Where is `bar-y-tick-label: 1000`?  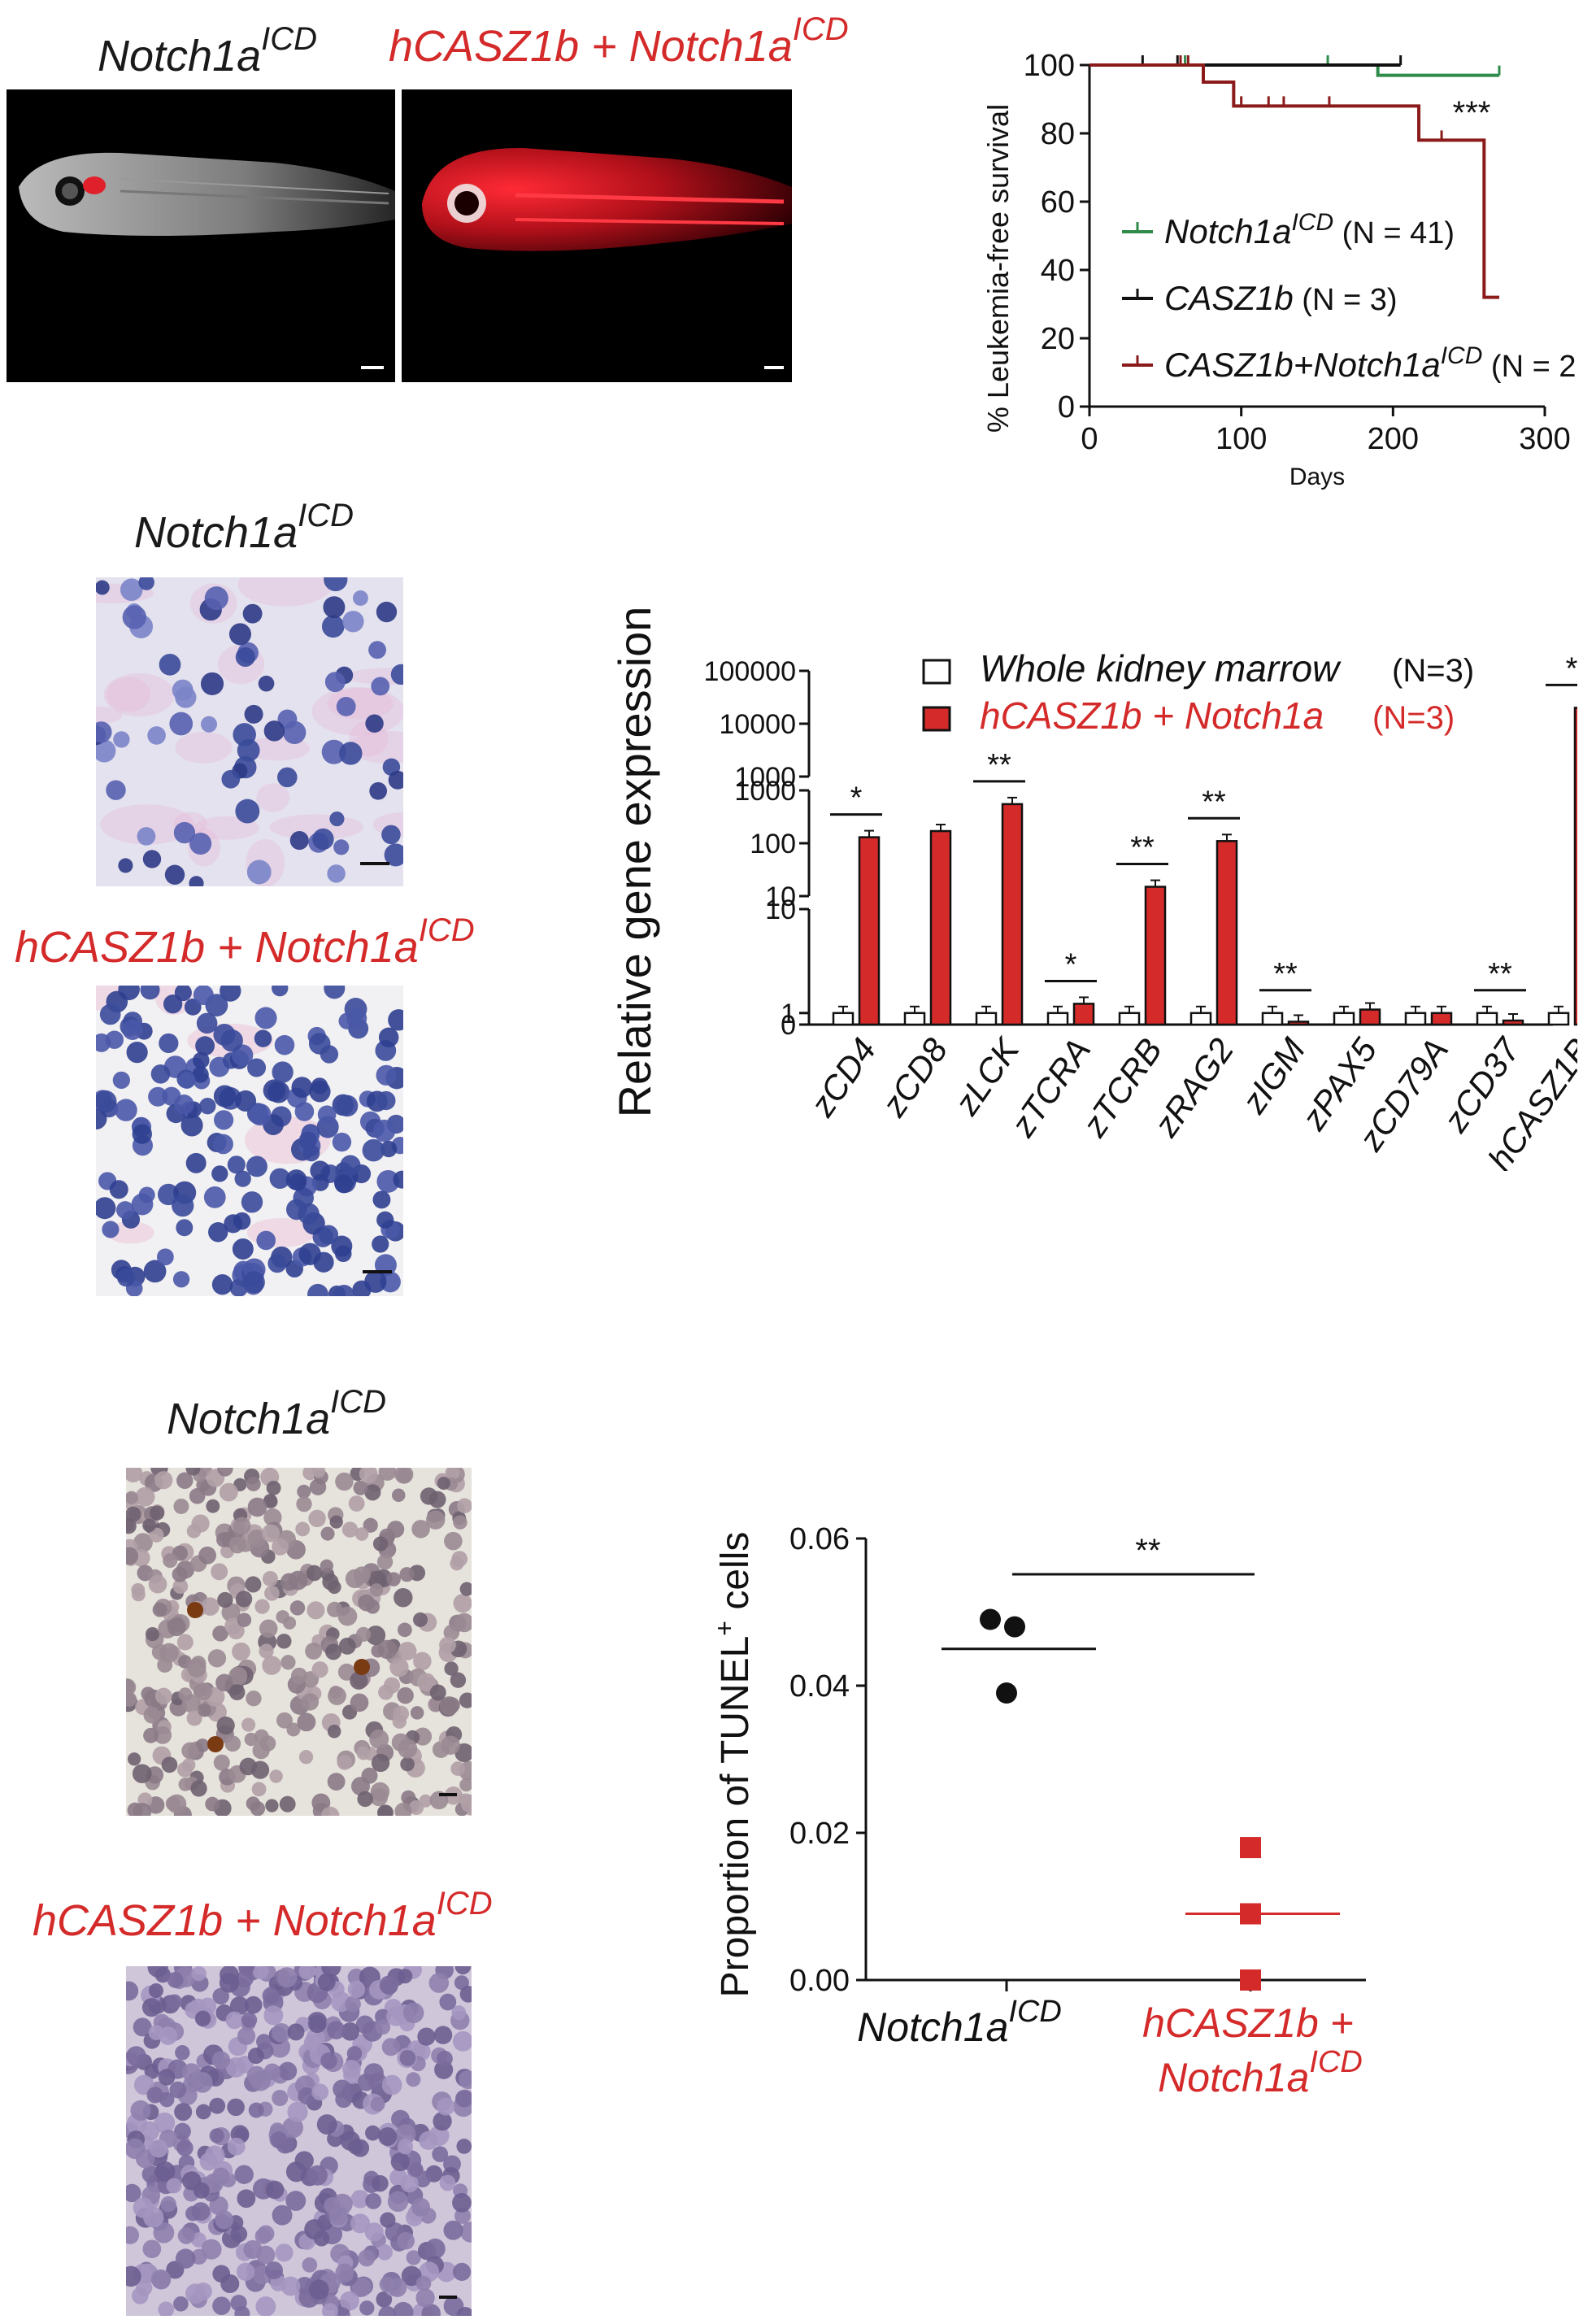 bar-y-tick-label: 1000 is located at coordinates (765, 778).